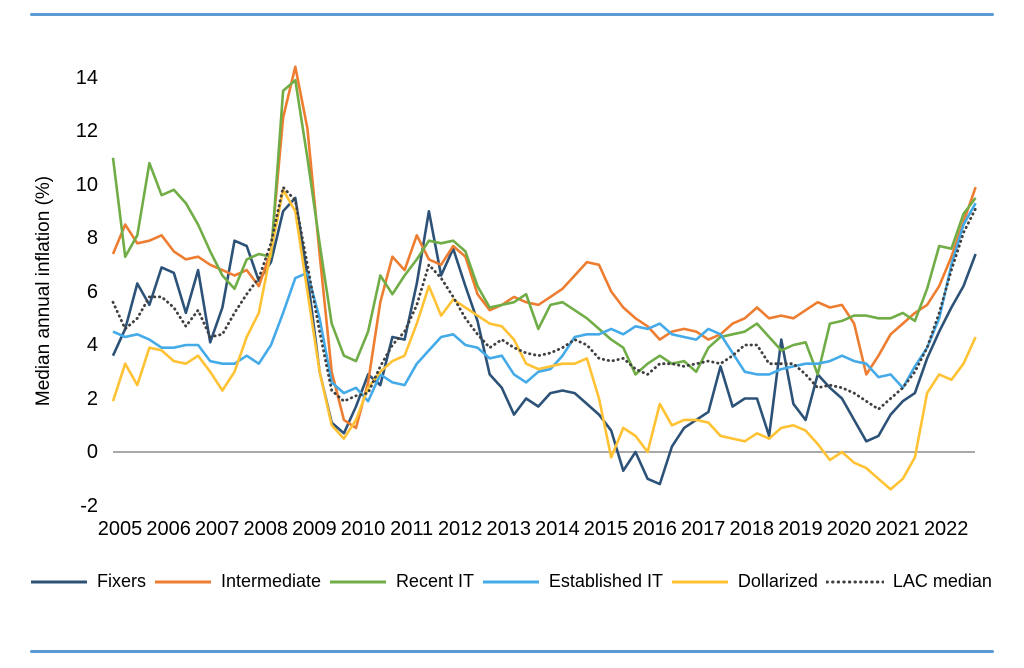 This screenshot has width=1024, height=668. Describe the element at coordinates (314, 529) in the screenshot. I see `x-tick-label: 2009` at that location.